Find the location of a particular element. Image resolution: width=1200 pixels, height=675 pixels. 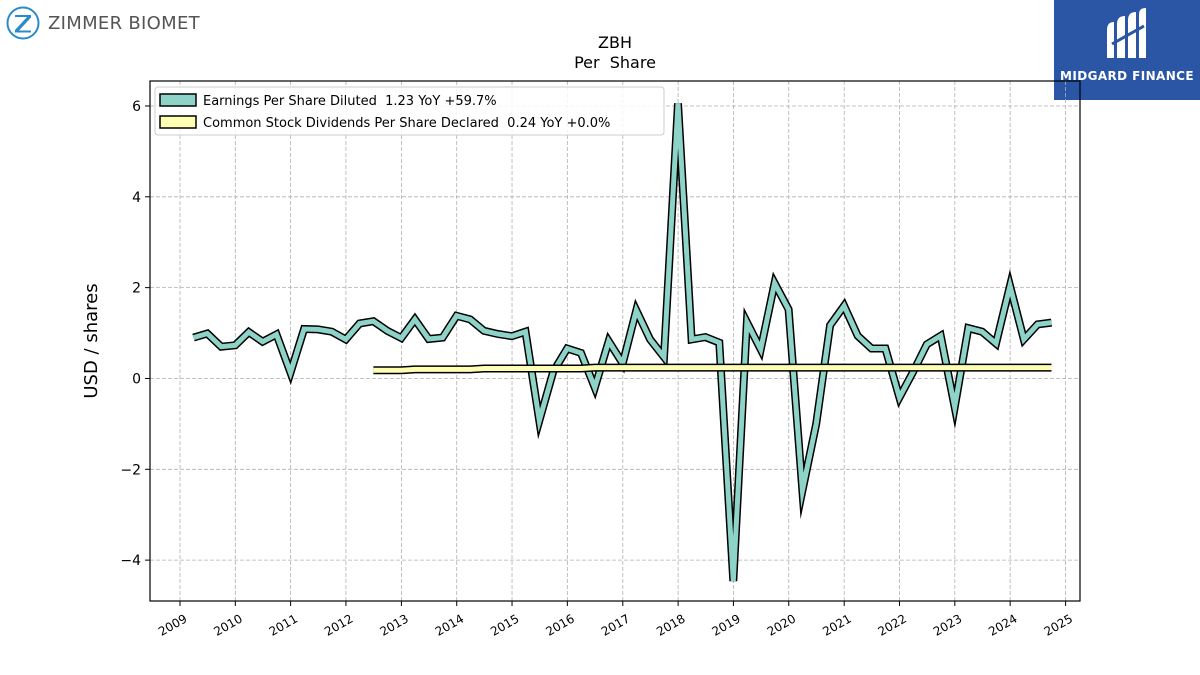

x-tick-label: 2012 is located at coordinates (338, 624).